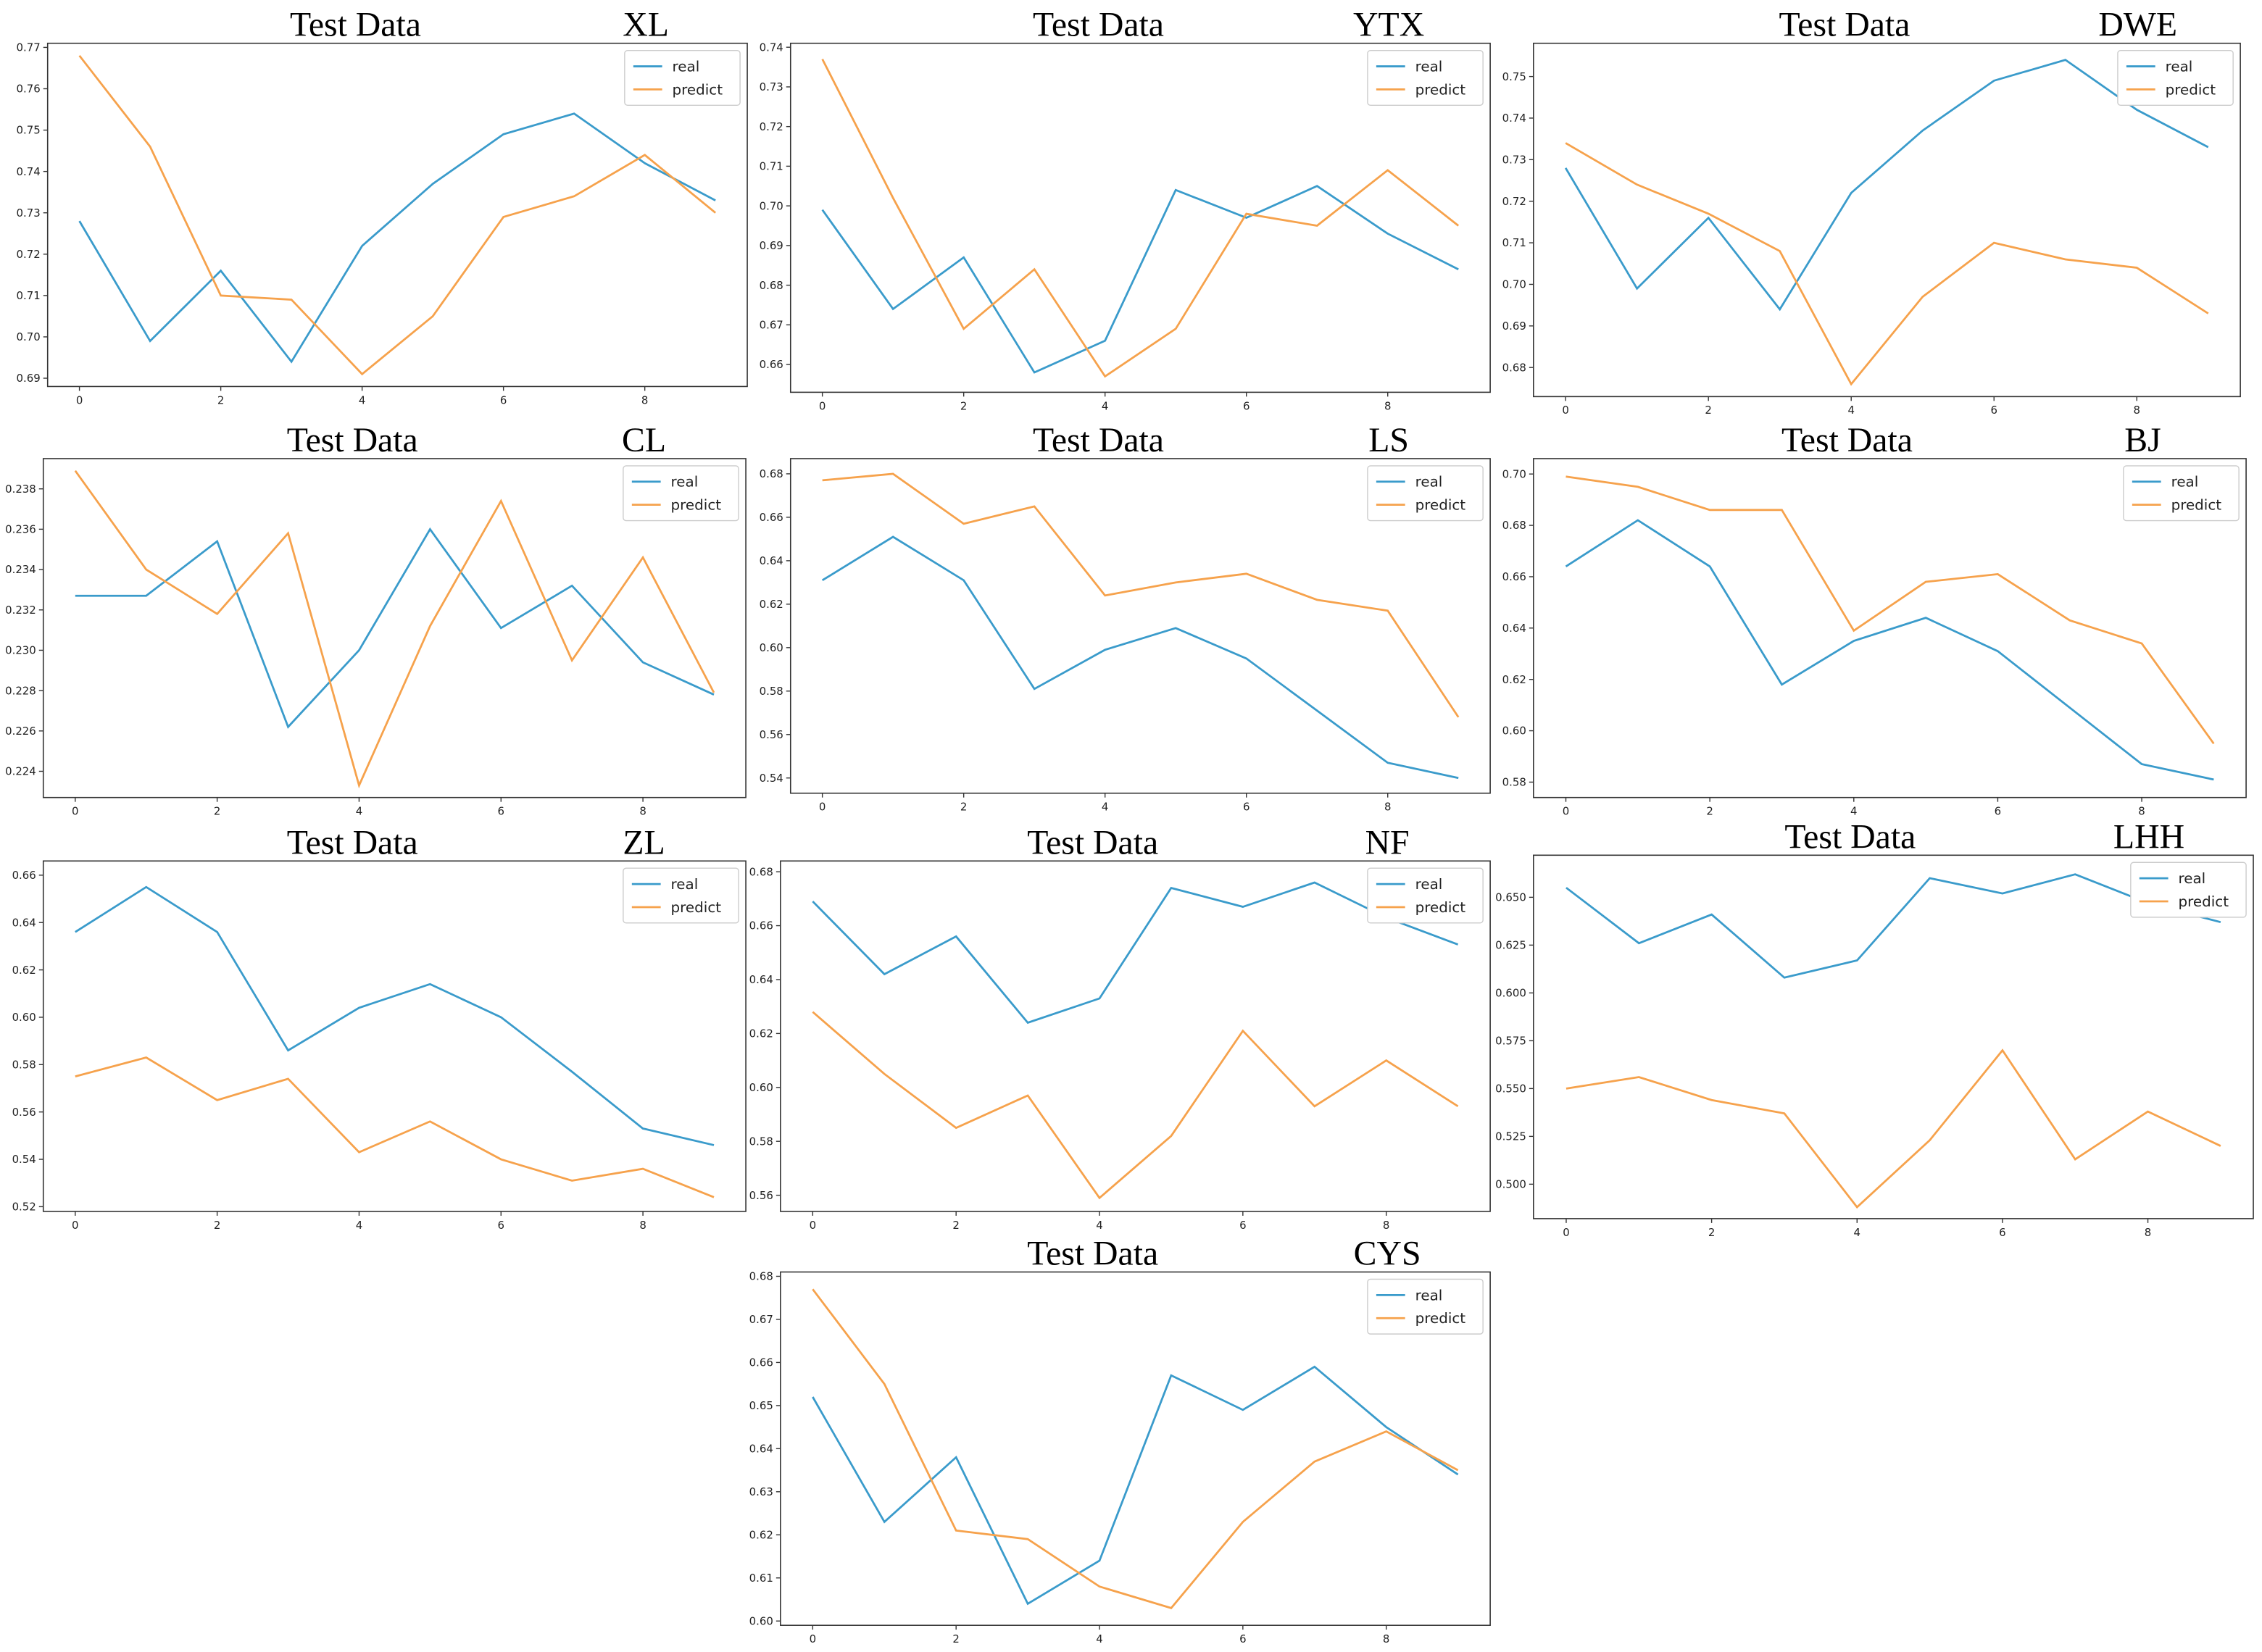 The width and height of the screenshot is (2262, 1652). What do you see at coordinates (644, 440) in the screenshot?
I see `chart-label: CL` at bounding box center [644, 440].